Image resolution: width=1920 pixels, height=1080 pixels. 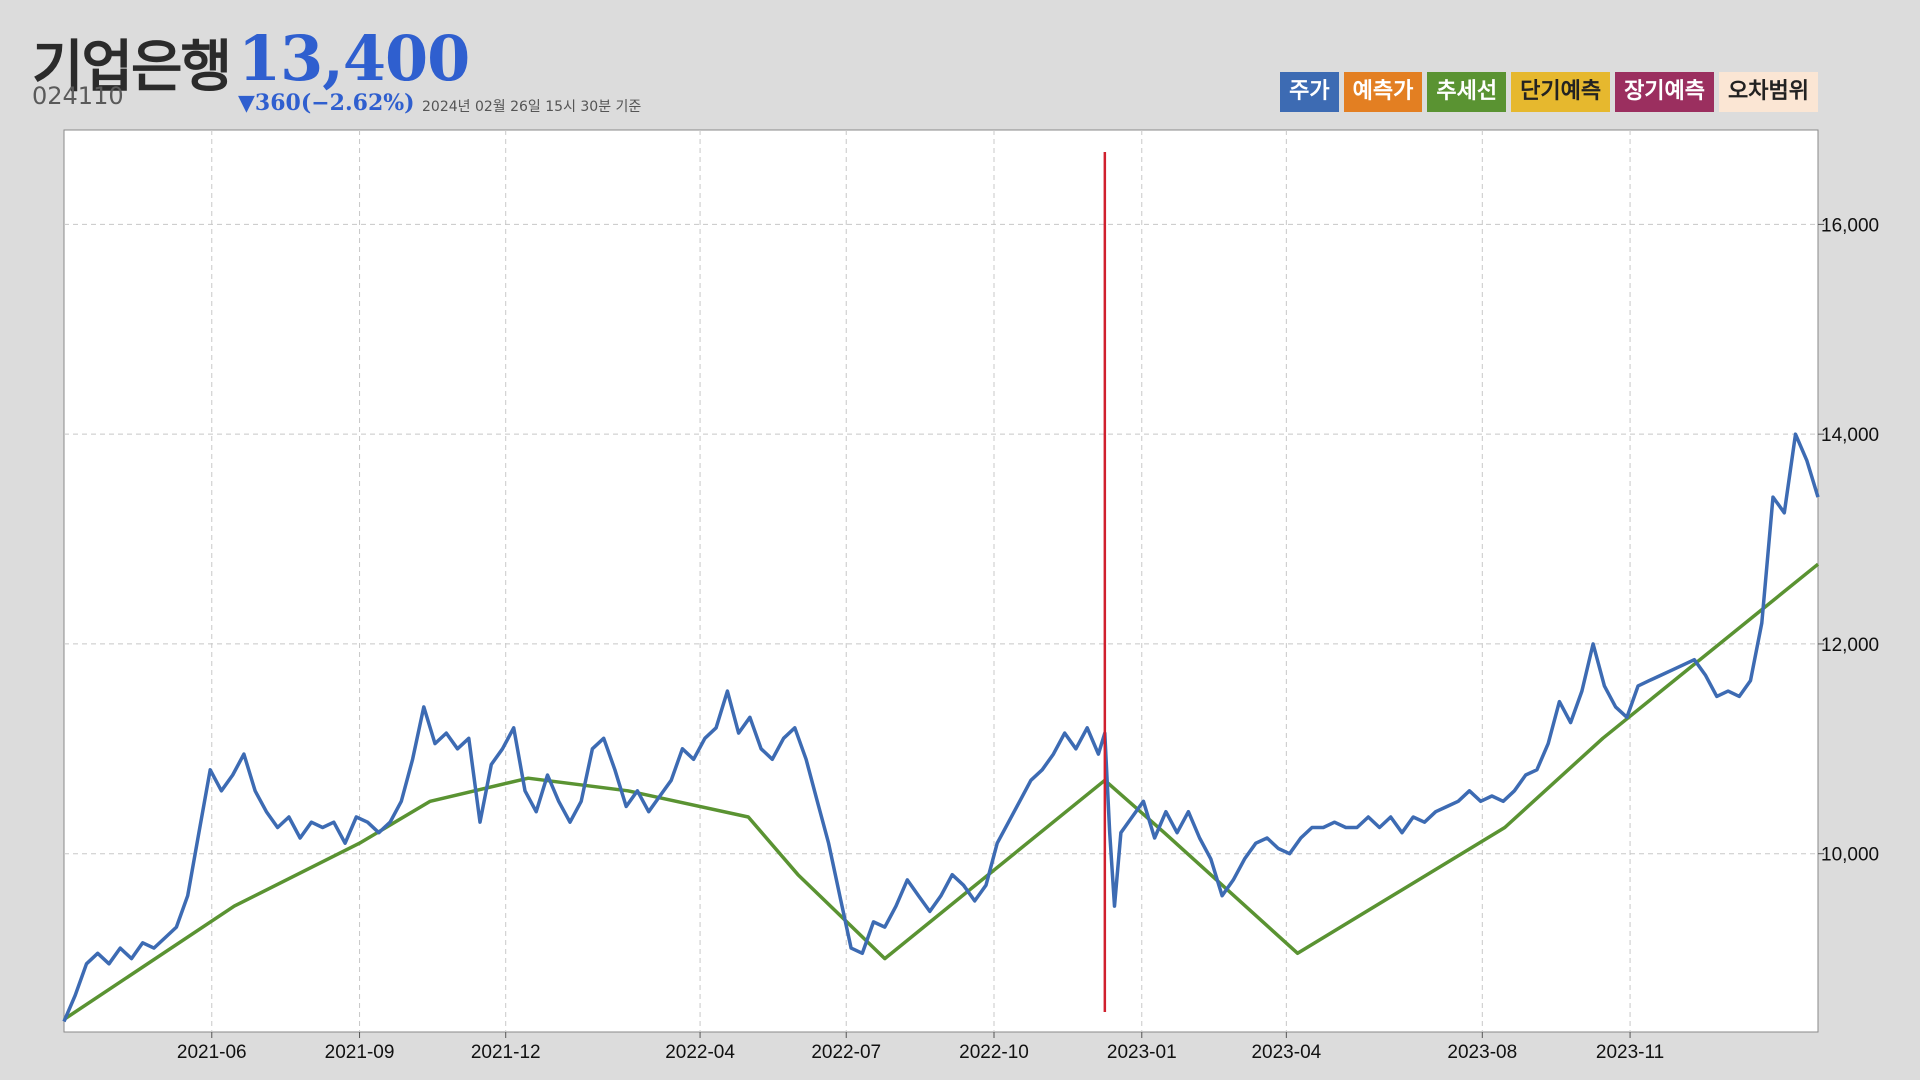 What do you see at coordinates (326, 103) in the screenshot?
I see `price-change: ▼360(−2.62%)` at bounding box center [326, 103].